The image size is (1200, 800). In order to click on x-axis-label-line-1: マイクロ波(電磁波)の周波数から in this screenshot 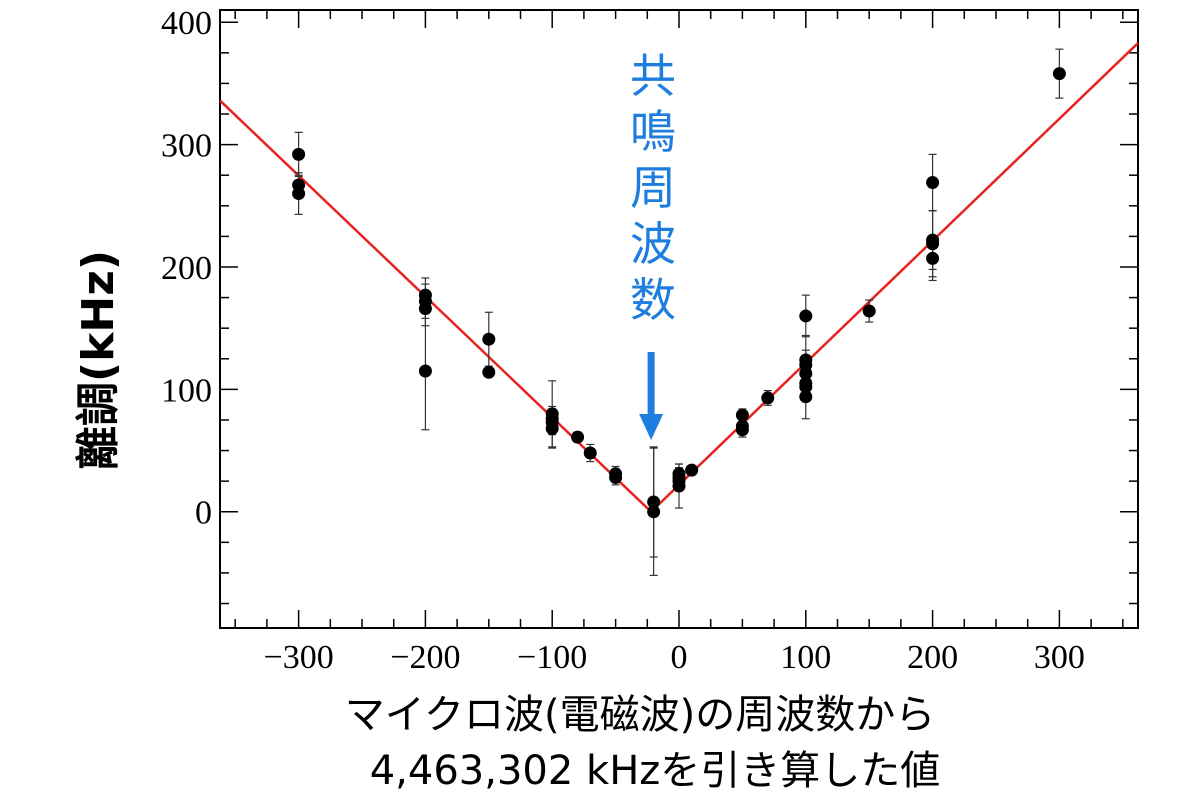, I will do `click(640, 715)`.